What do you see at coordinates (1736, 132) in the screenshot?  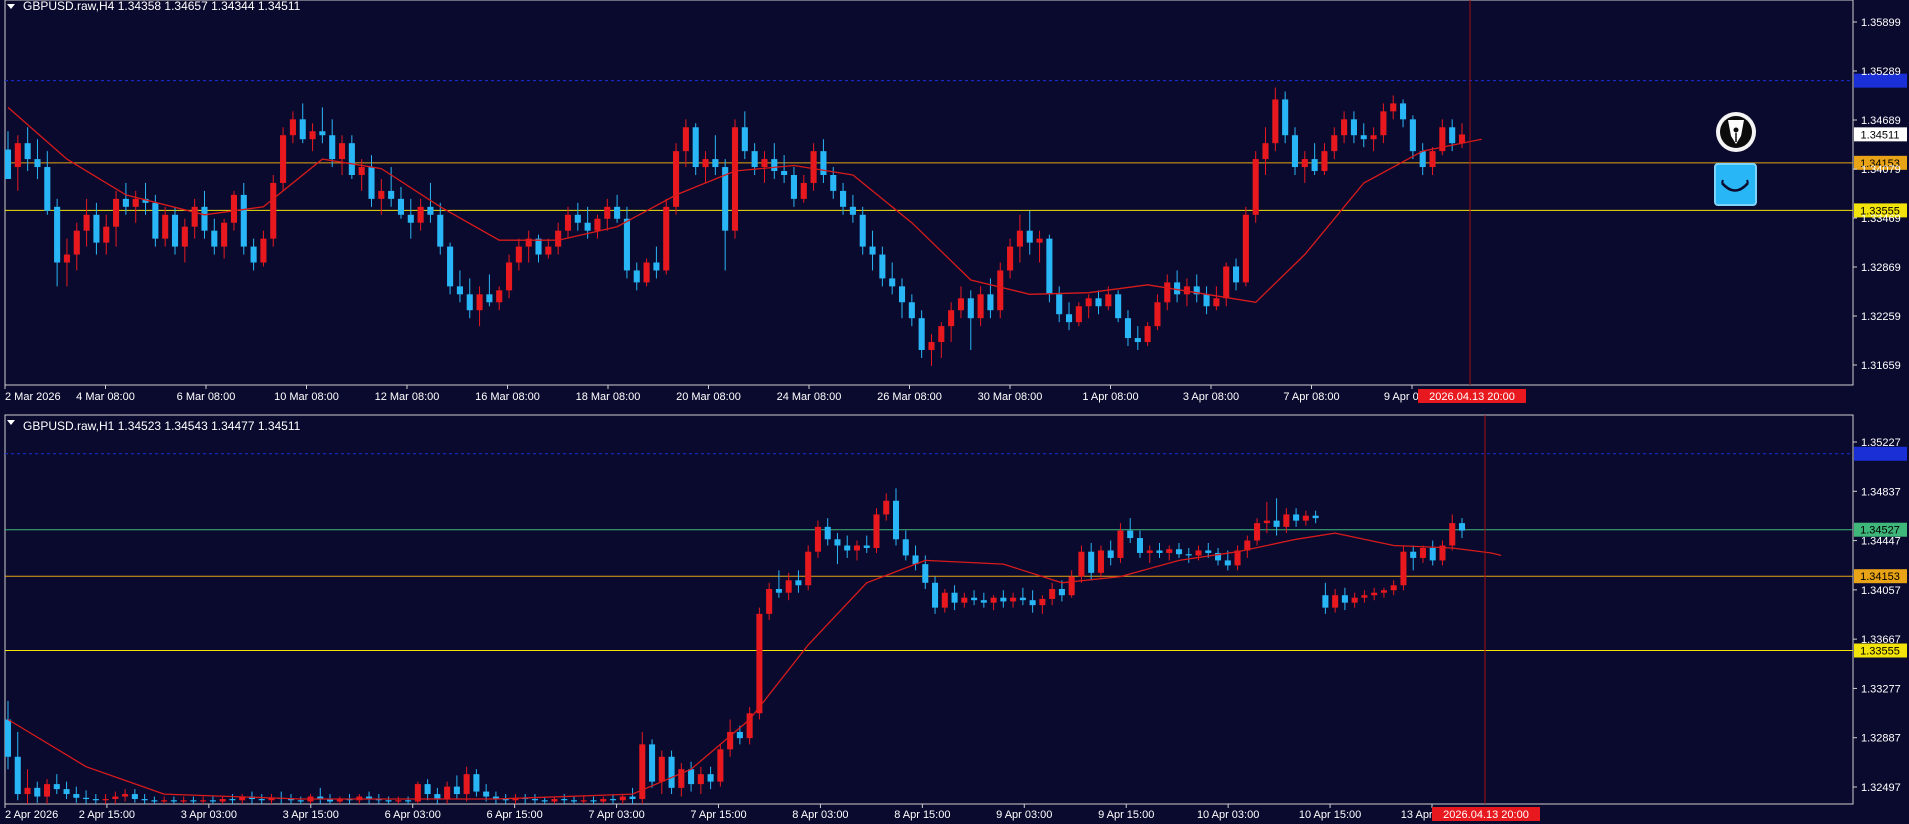 I see `pen-nib-icon` at bounding box center [1736, 132].